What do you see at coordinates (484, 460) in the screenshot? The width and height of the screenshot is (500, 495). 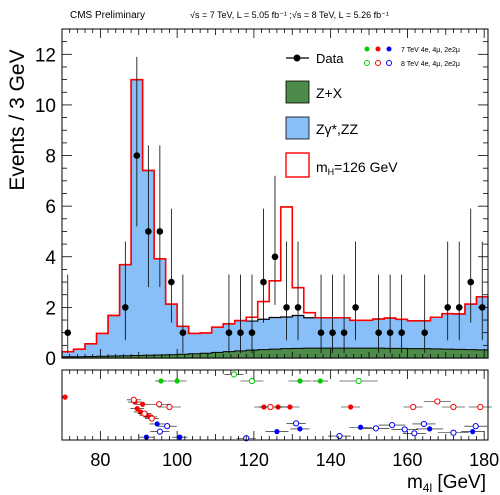 I see `x-tick-label: 180` at bounding box center [484, 460].